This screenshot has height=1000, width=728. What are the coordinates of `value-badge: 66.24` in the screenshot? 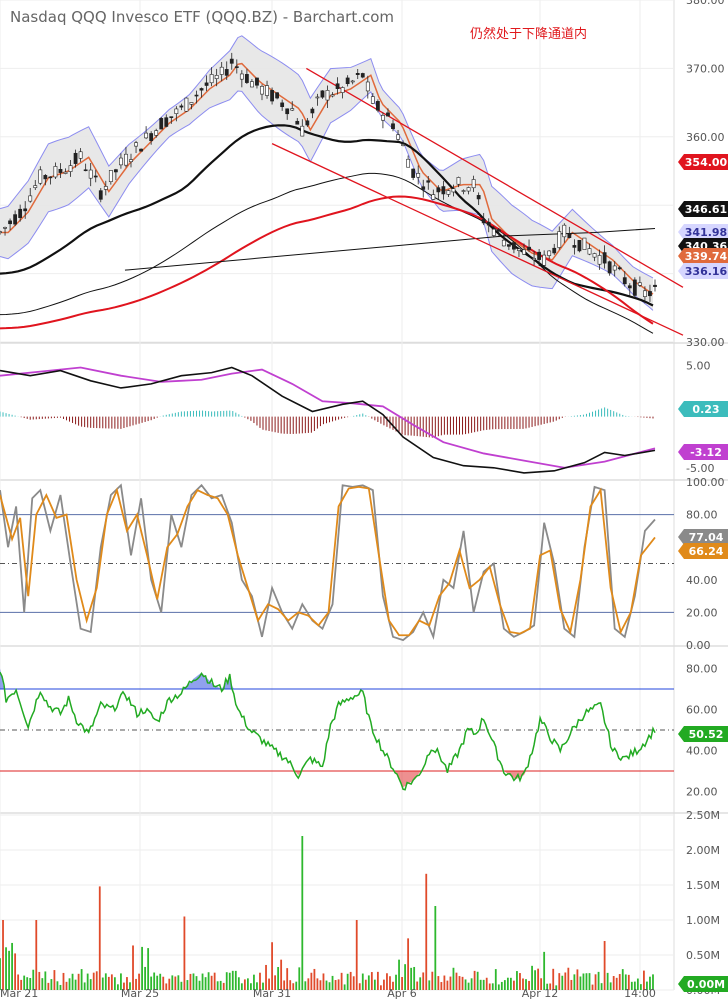 It's located at (703, 551).